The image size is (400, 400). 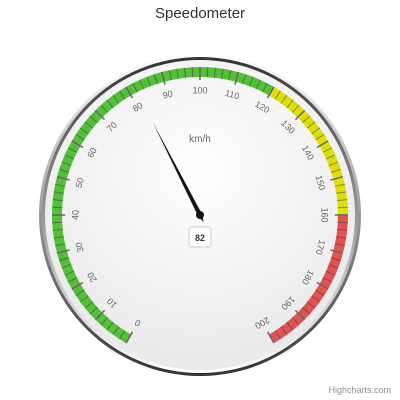 I want to click on tick-label: 50, so click(x=79, y=183).